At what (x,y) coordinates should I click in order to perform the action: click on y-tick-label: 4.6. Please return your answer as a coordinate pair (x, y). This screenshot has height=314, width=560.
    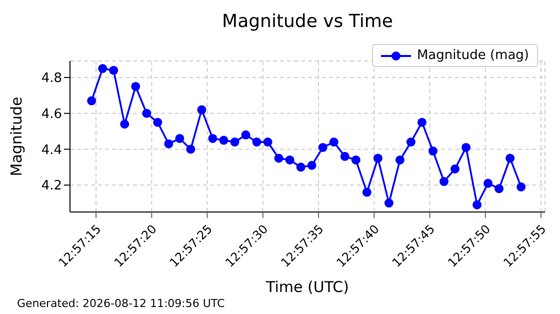
    Looking at the image, I should click on (51, 114).